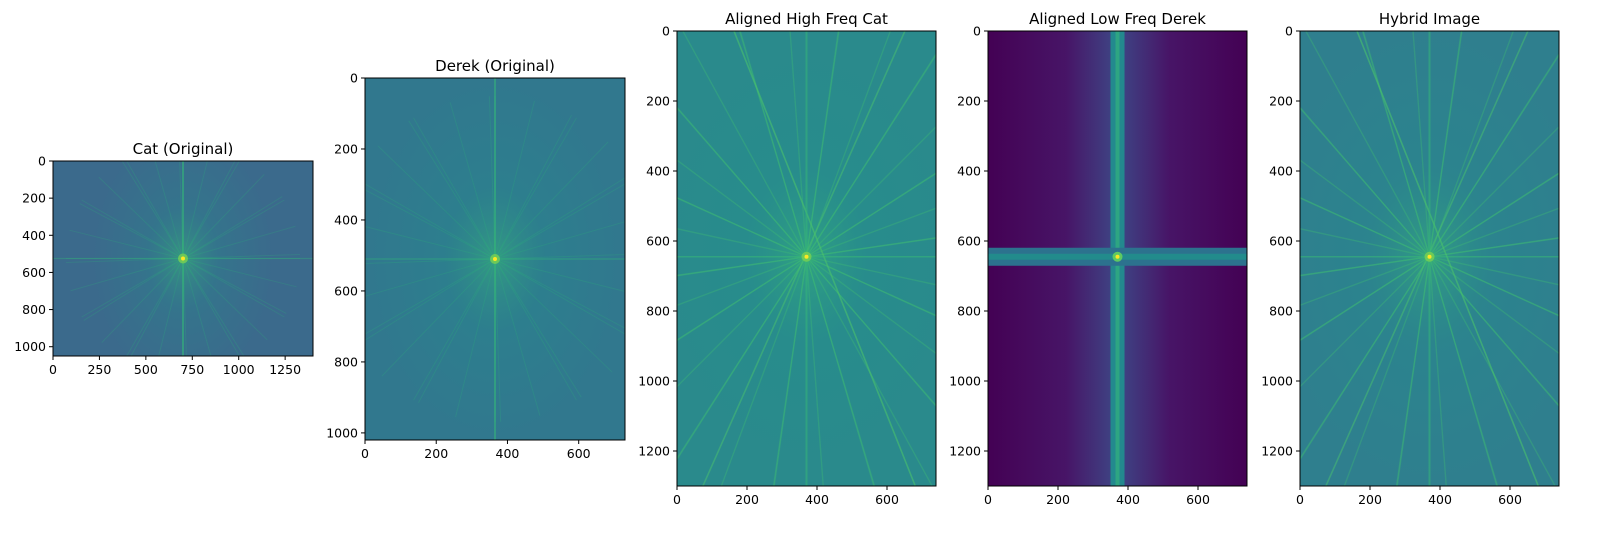 The height and width of the screenshot is (535, 1614). I want to click on x-tick-label: 750, so click(192, 369).